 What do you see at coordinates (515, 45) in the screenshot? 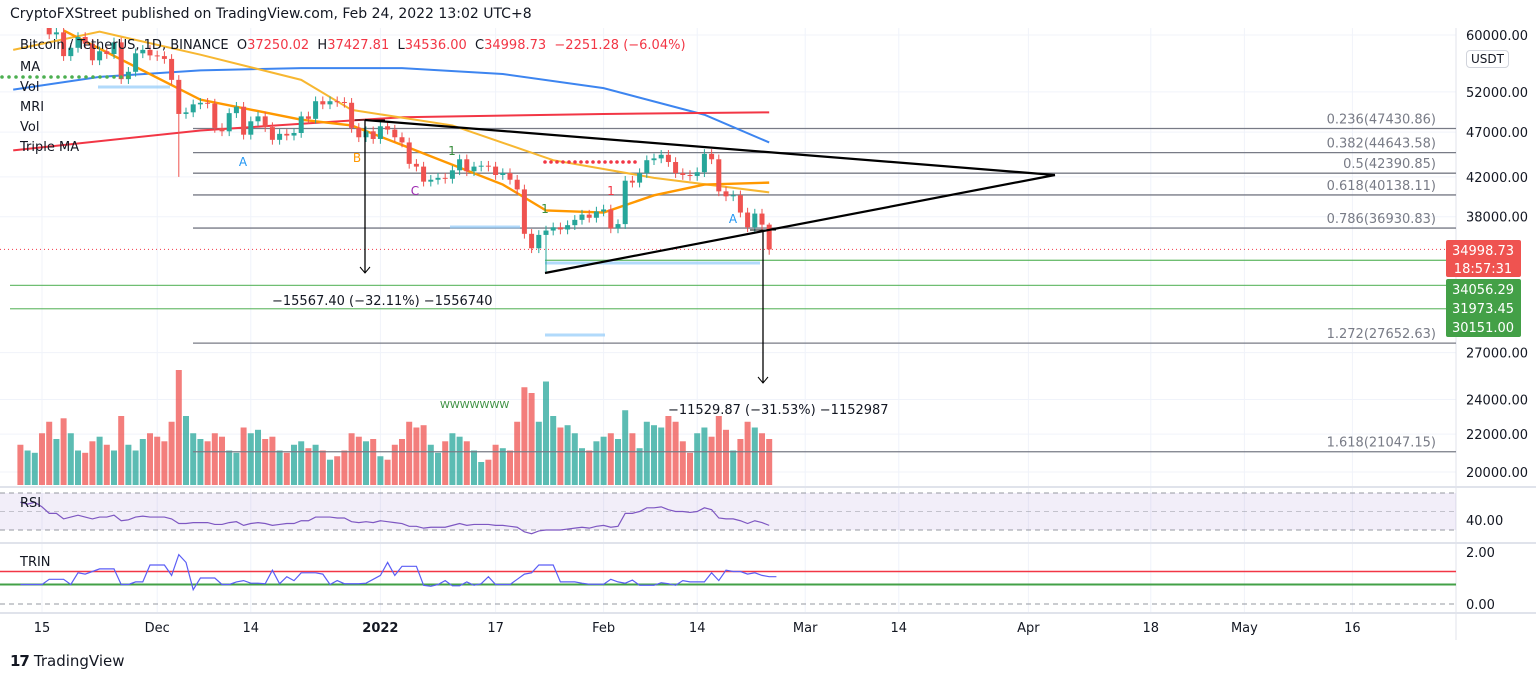
I see `close-value: 34998.73` at bounding box center [515, 45].